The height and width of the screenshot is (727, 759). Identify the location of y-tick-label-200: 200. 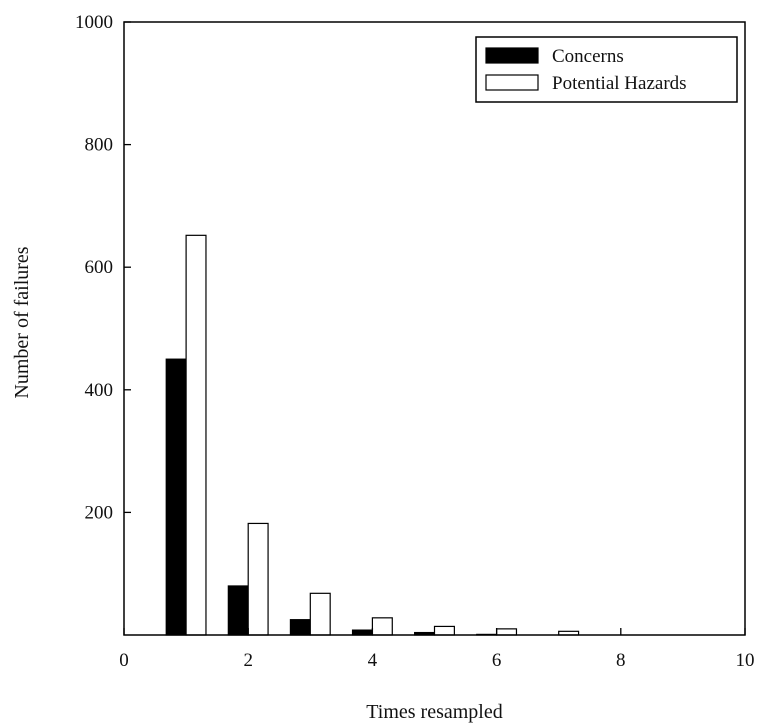
(99, 512).